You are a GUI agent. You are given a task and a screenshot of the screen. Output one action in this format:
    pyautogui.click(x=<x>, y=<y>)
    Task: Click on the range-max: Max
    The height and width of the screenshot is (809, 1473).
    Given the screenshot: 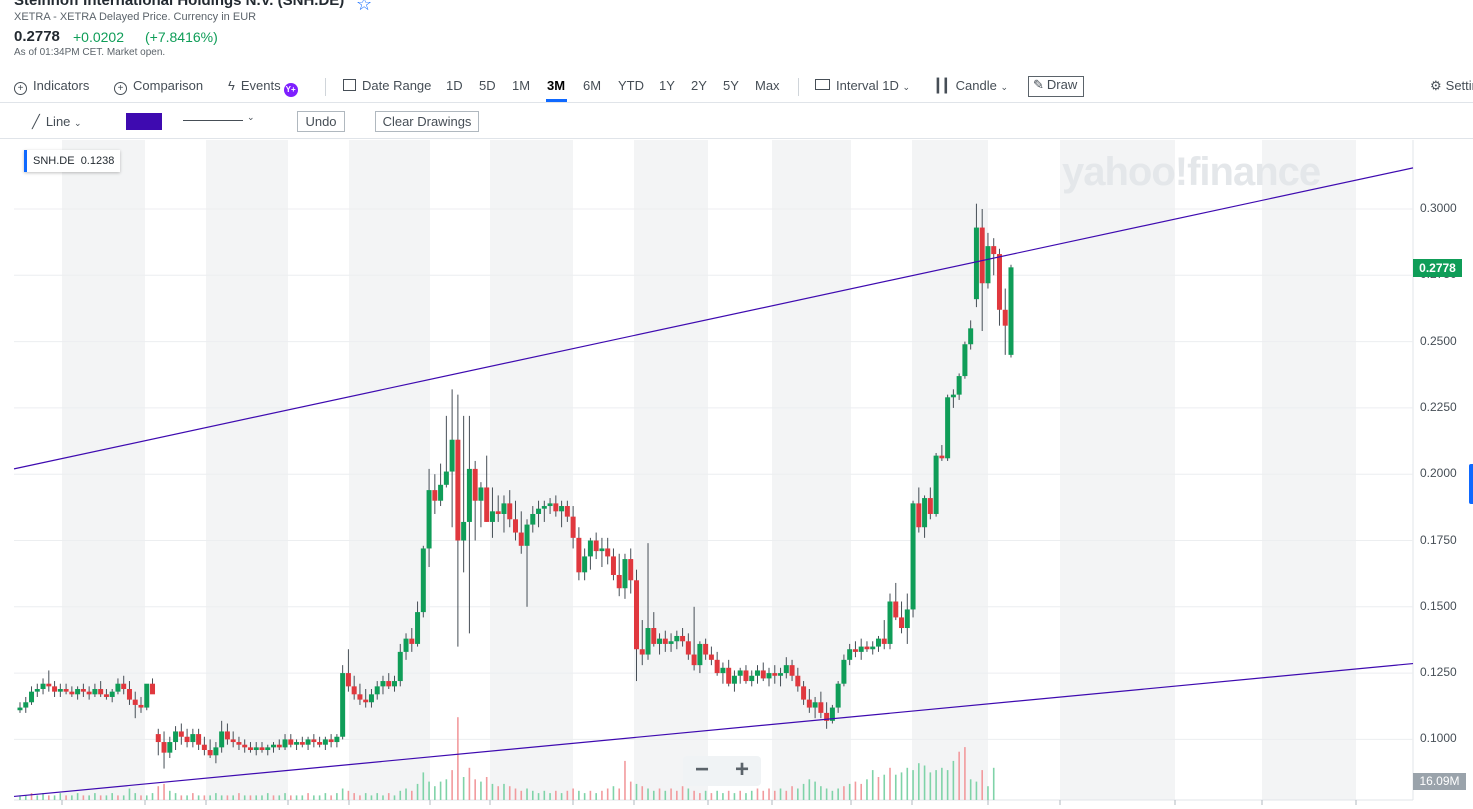 What is the action you would take?
    pyautogui.click(x=767, y=85)
    